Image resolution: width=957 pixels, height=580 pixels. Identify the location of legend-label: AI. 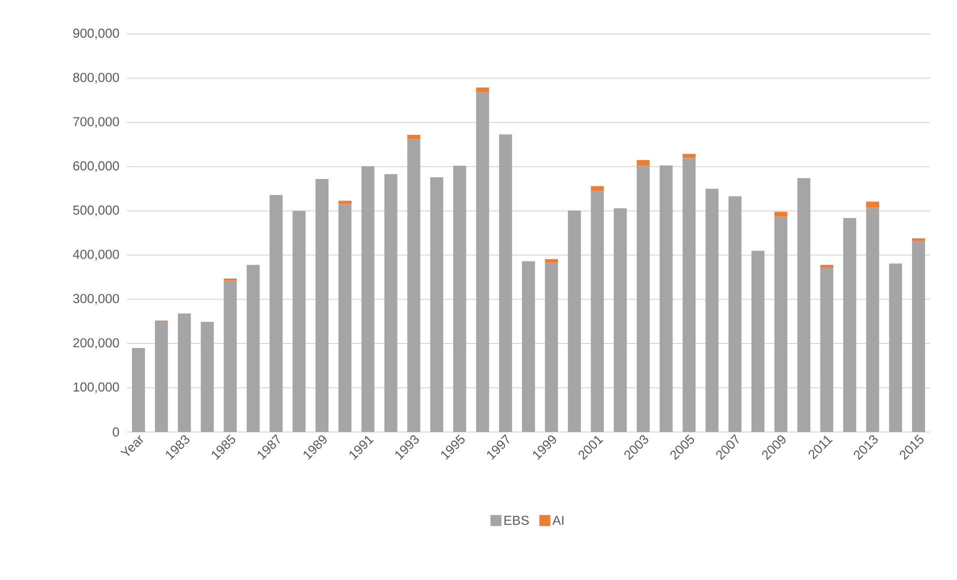
(558, 520).